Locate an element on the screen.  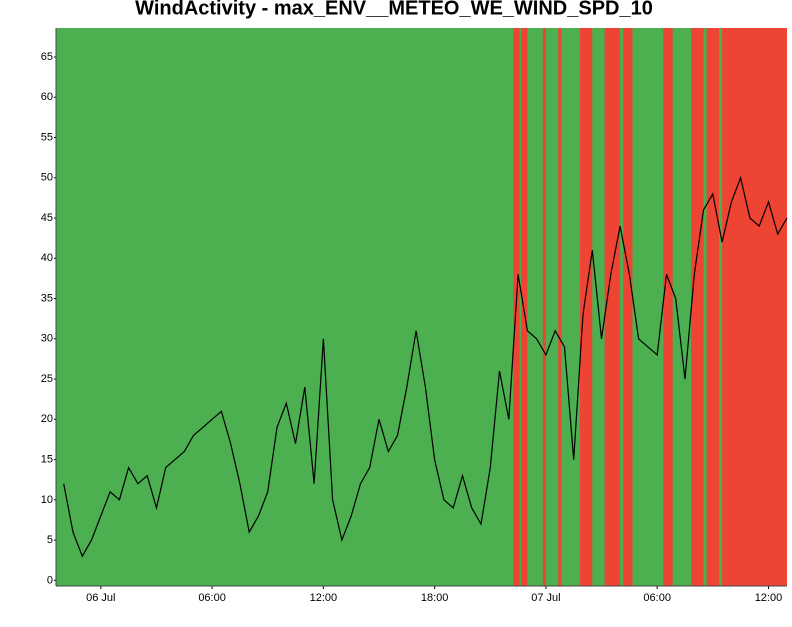
y-tick-label: 30 is located at coordinates (47, 339).